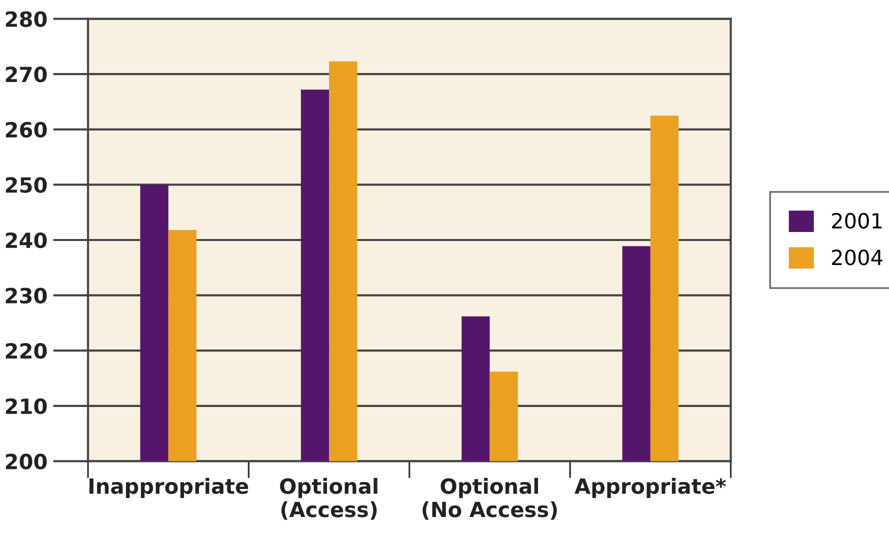 The height and width of the screenshot is (553, 889). Describe the element at coordinates (26, 406) in the screenshot. I see `y-tick-label: 210` at that location.